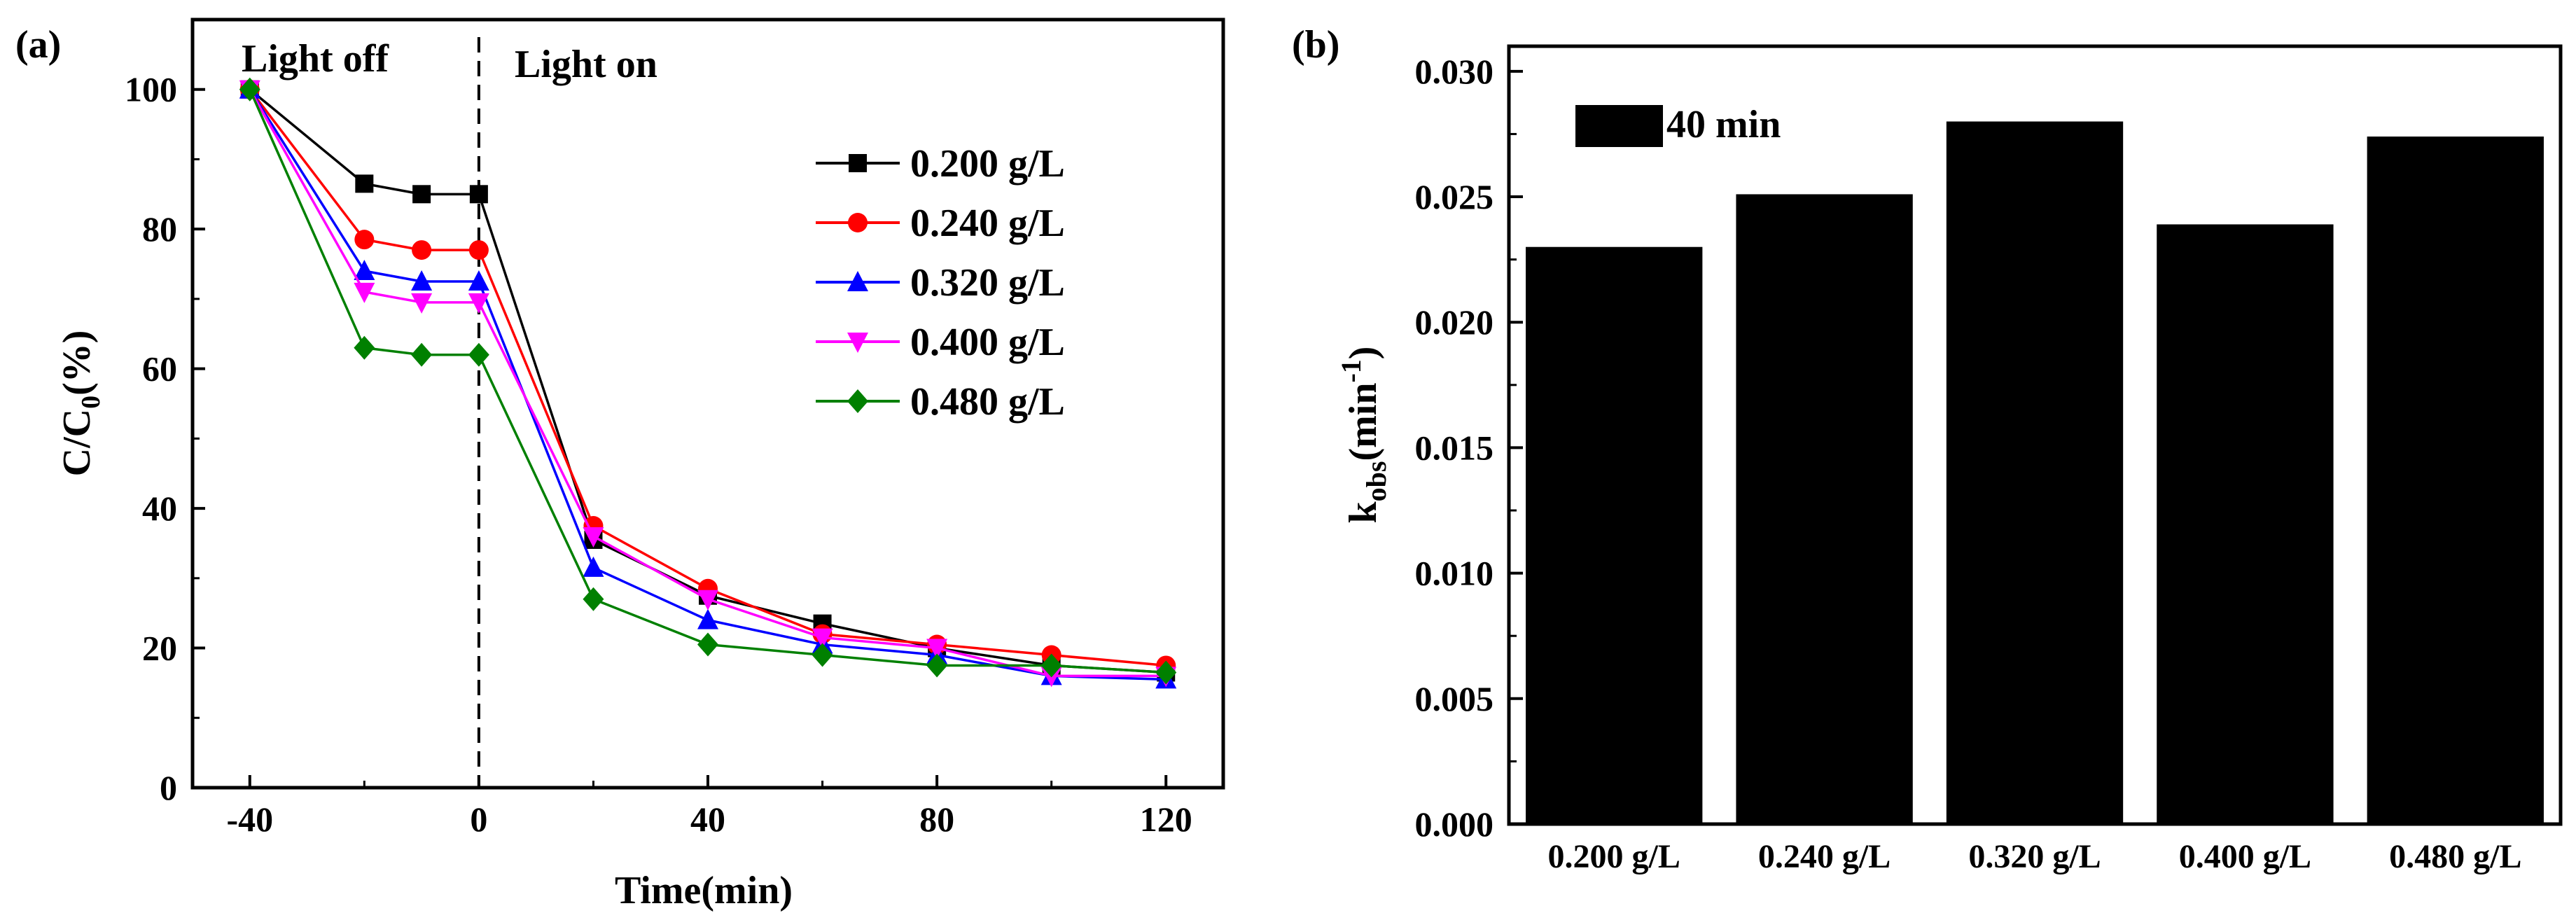 The height and width of the screenshot is (920, 2576). Describe the element at coordinates (2245, 856) in the screenshot. I see `x-tick-label-b: 0.400 g/L` at that location.